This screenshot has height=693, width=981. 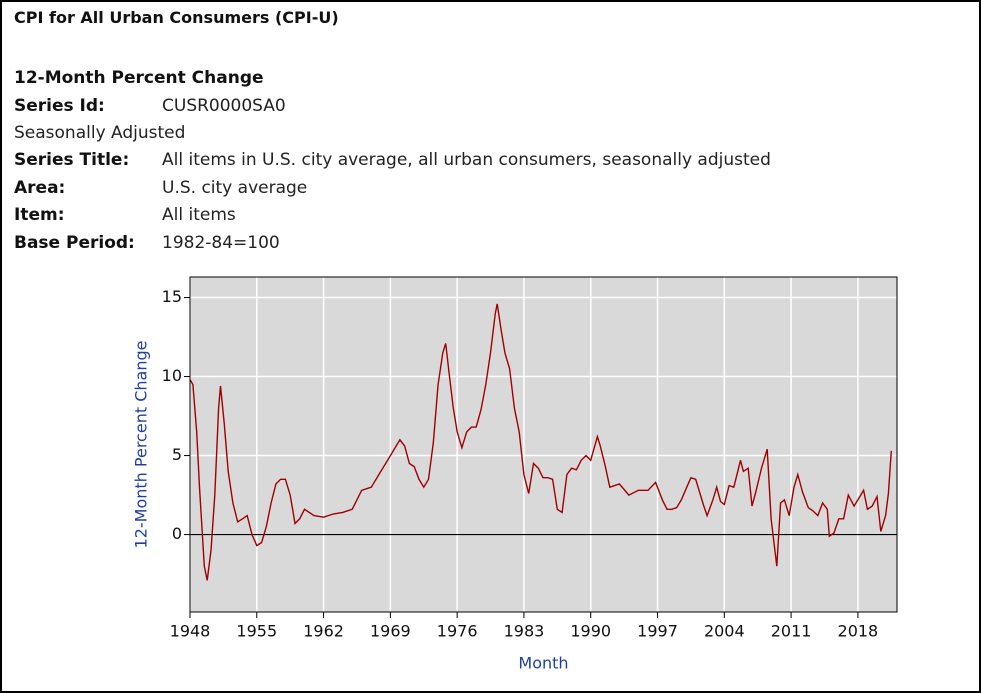 What do you see at coordinates (543, 663) in the screenshot?
I see `x-axis-label: Month` at bounding box center [543, 663].